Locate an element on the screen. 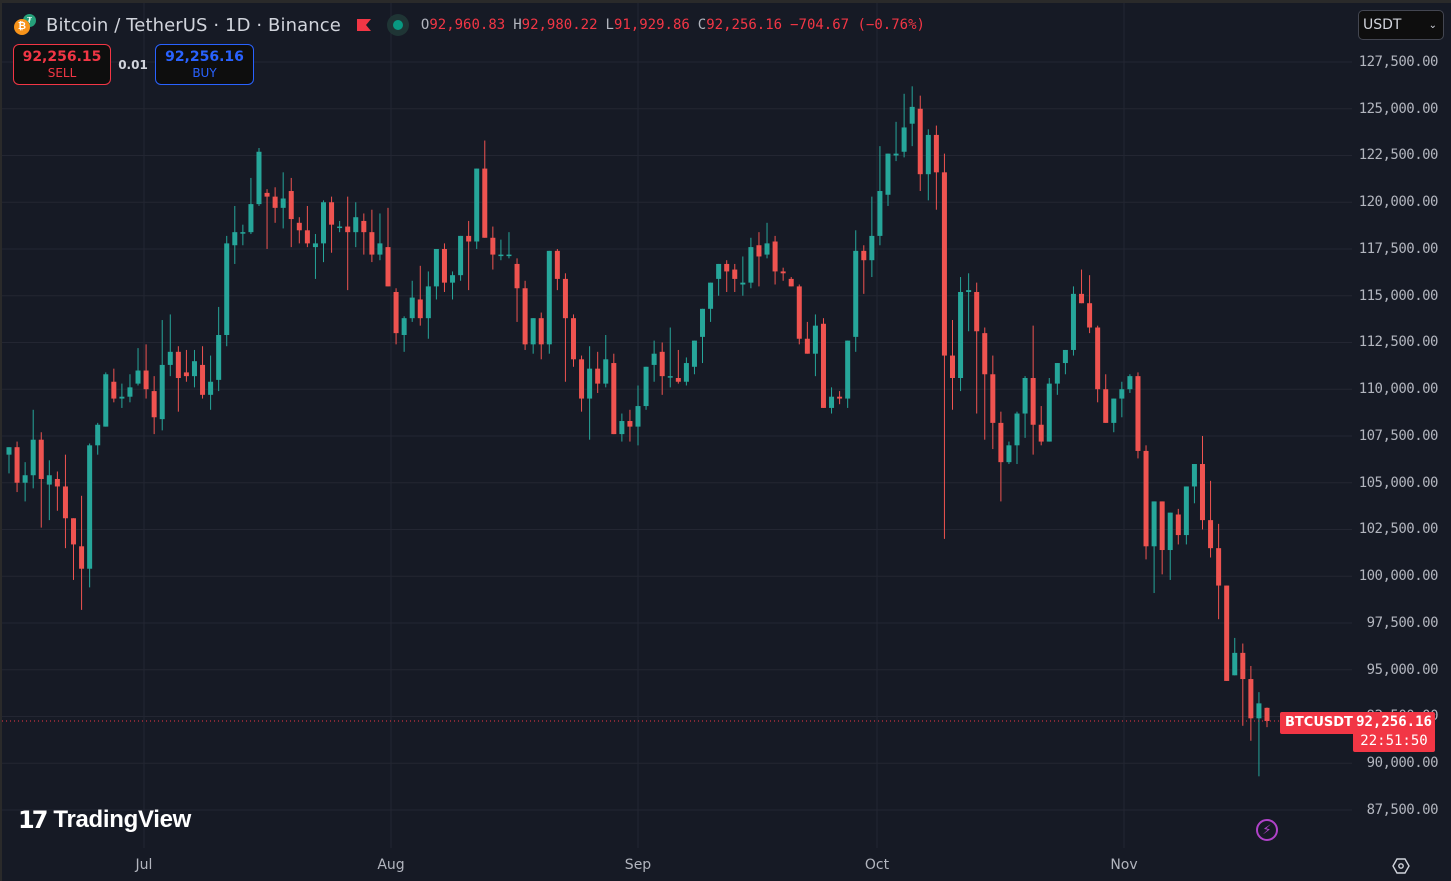  tradingview-logo: 17 TradingView is located at coordinates (104, 820).